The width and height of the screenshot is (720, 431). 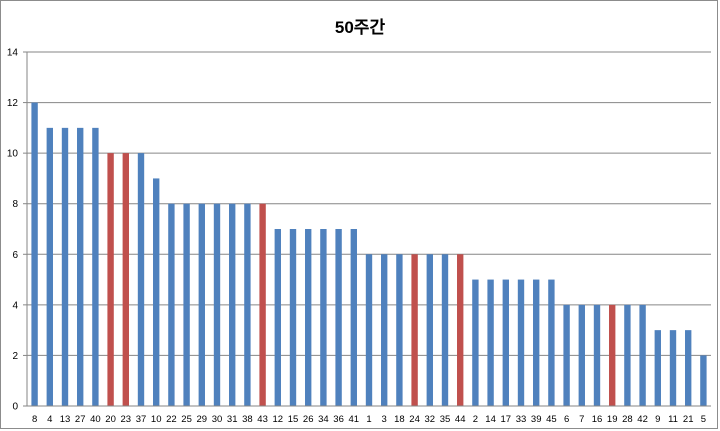 What do you see at coordinates (323, 419) in the screenshot?
I see `x-tick-label: 34` at bounding box center [323, 419].